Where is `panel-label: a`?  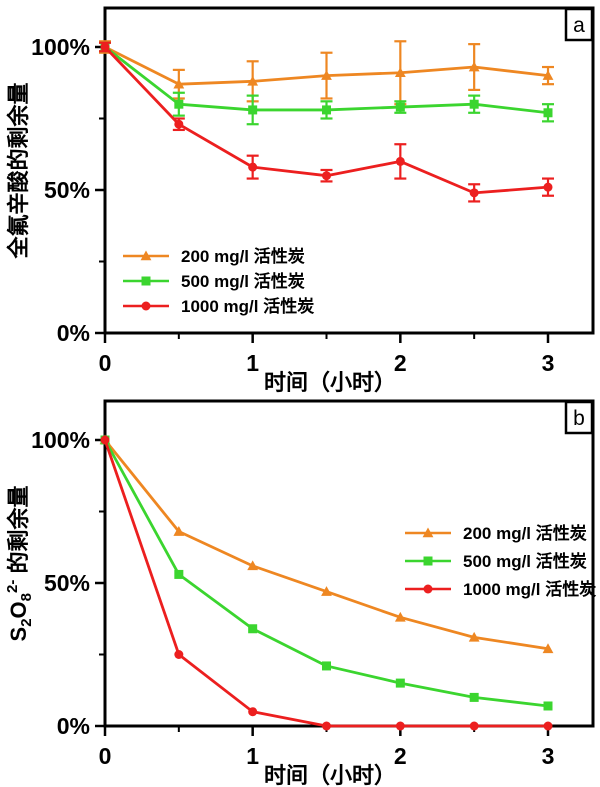
panel-label: a is located at coordinates (579, 25).